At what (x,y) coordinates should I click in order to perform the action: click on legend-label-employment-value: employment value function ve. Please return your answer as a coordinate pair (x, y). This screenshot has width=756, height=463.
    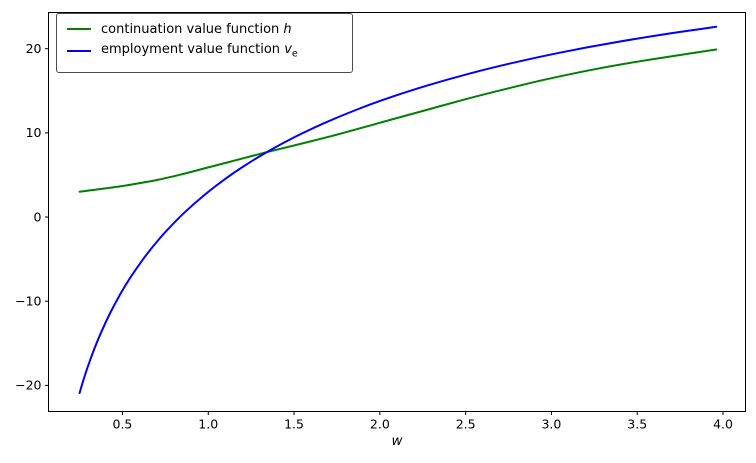
    Looking at the image, I should click on (199, 51).